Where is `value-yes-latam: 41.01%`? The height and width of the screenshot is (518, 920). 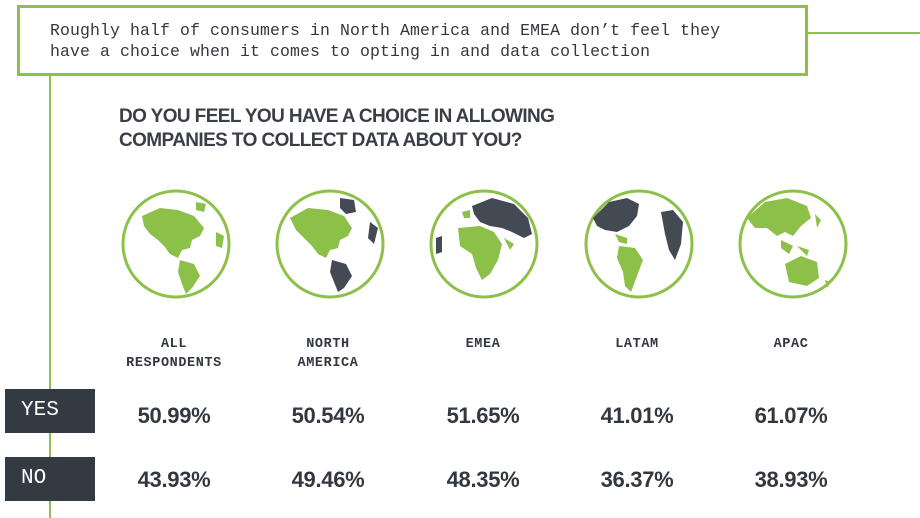
value-yes-latam: 41.01% is located at coordinates (637, 415).